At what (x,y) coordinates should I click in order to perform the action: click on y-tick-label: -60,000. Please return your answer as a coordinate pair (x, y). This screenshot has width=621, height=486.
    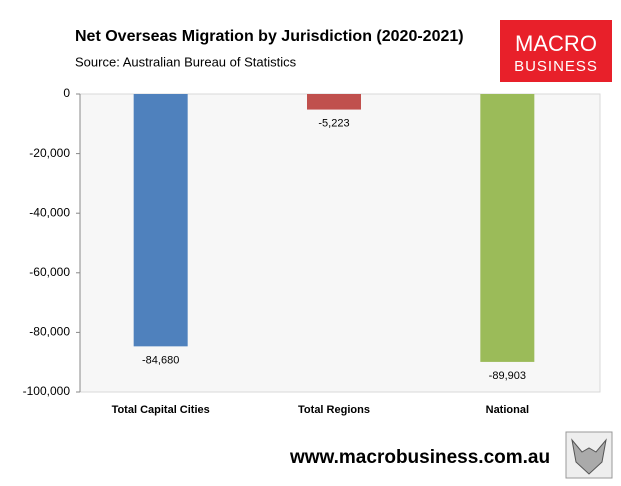
    Looking at the image, I should click on (49, 272).